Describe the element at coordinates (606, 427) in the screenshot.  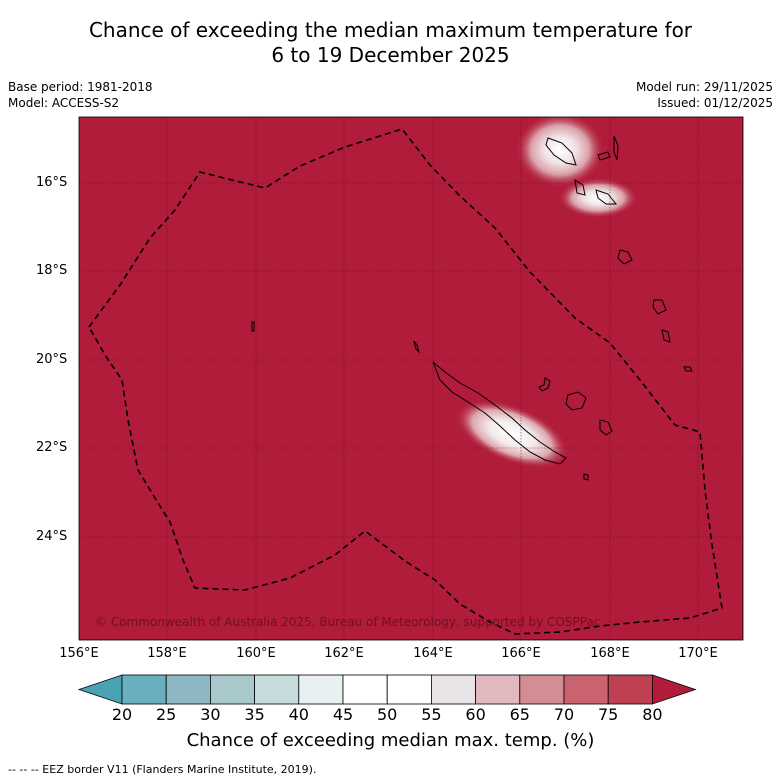
I see `mare` at that location.